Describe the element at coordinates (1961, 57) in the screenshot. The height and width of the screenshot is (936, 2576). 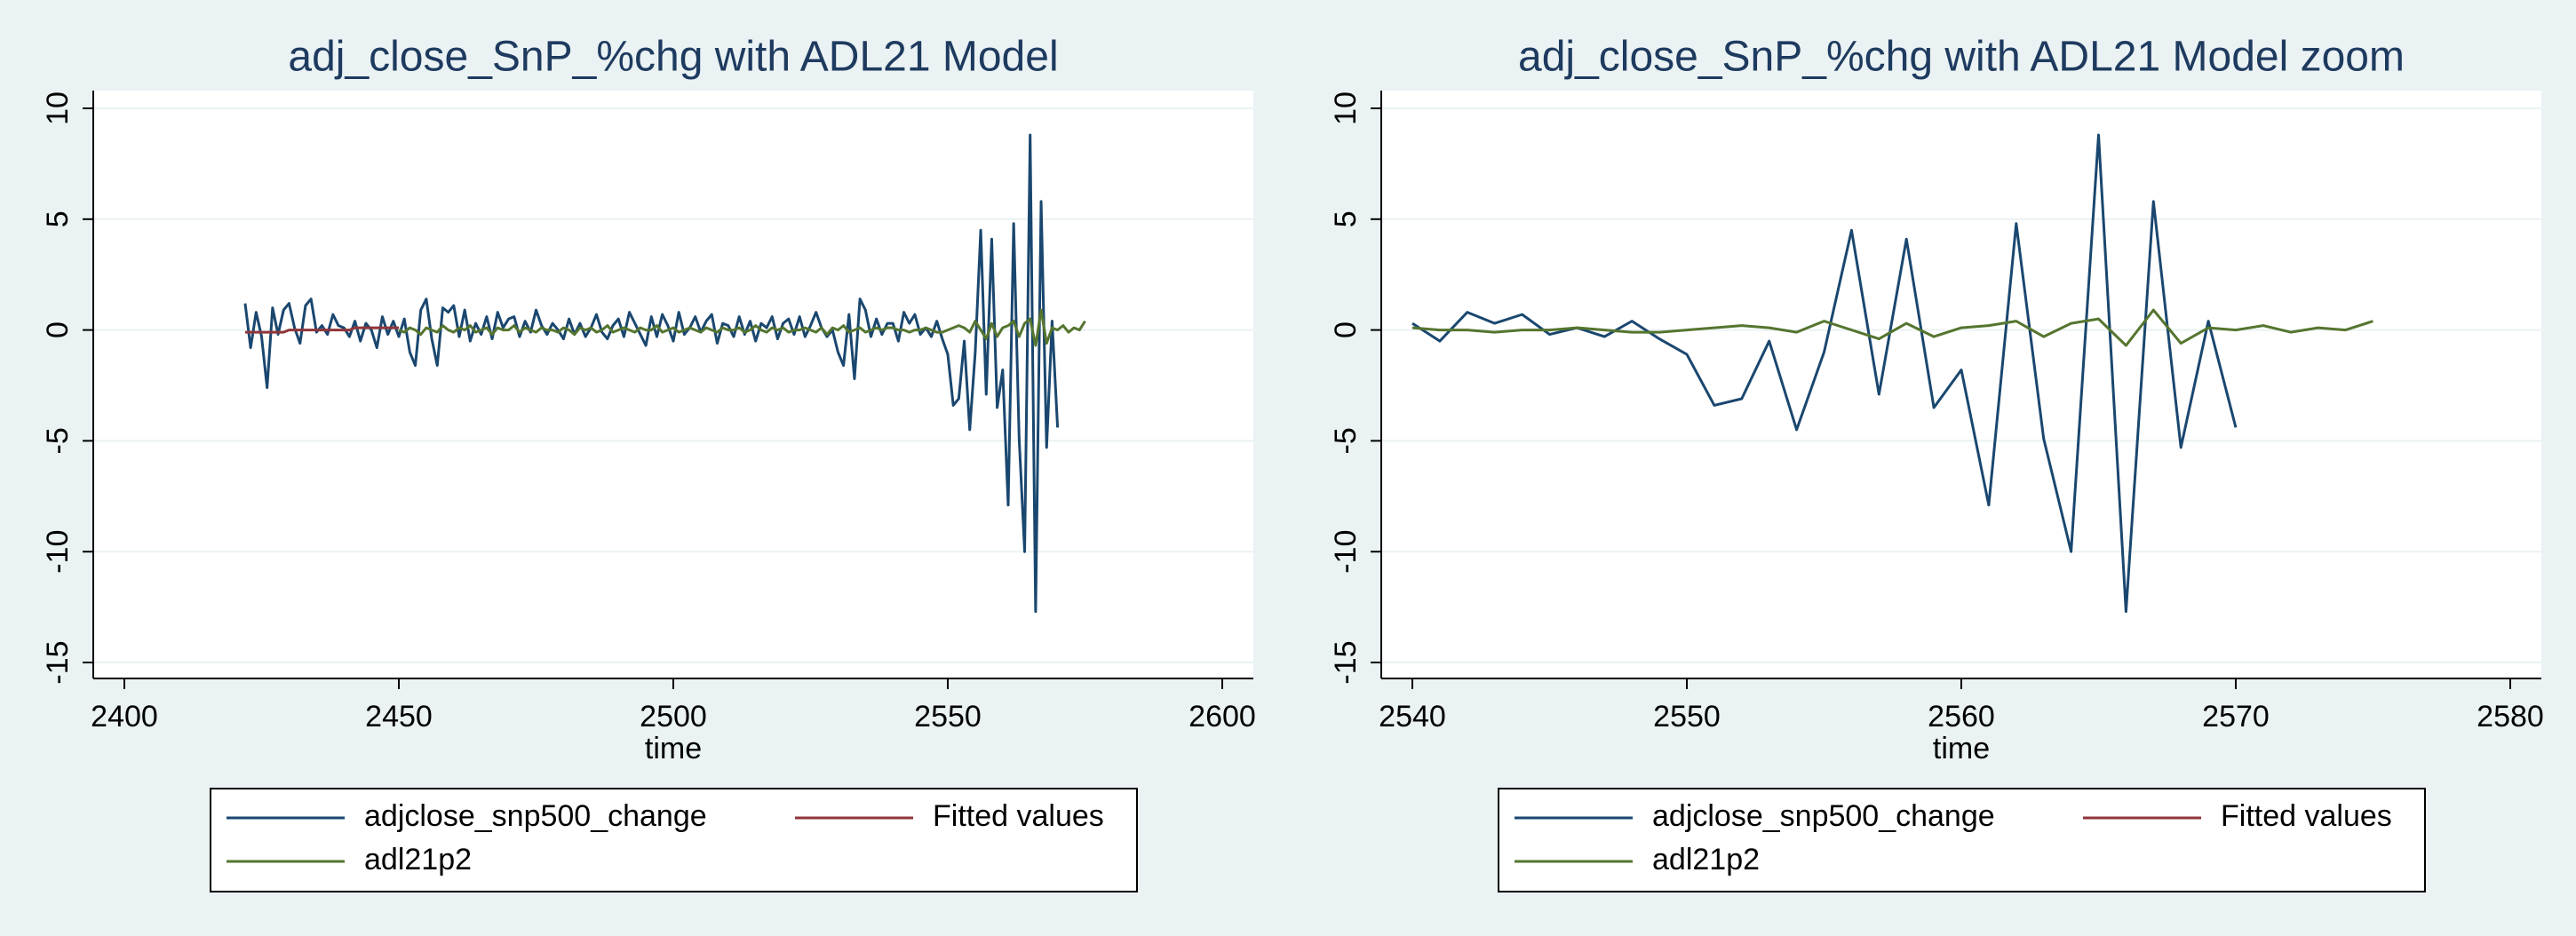
I see `chart-title: adj_close_SnP_%chg with ADL21 Model zoom` at that location.